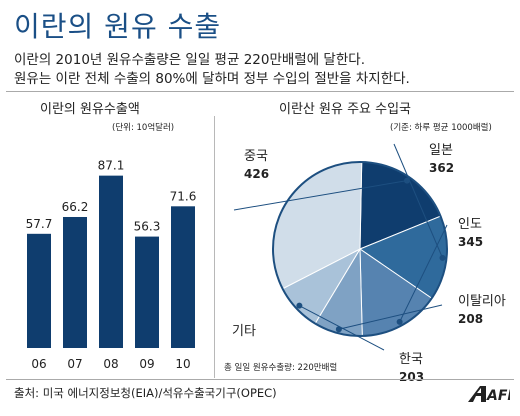 The width and height of the screenshot is (520, 416). What do you see at coordinates (143, 128) in the screenshot?
I see `bar-chart-unit-note: (단위: 10억달러)` at bounding box center [143, 128].